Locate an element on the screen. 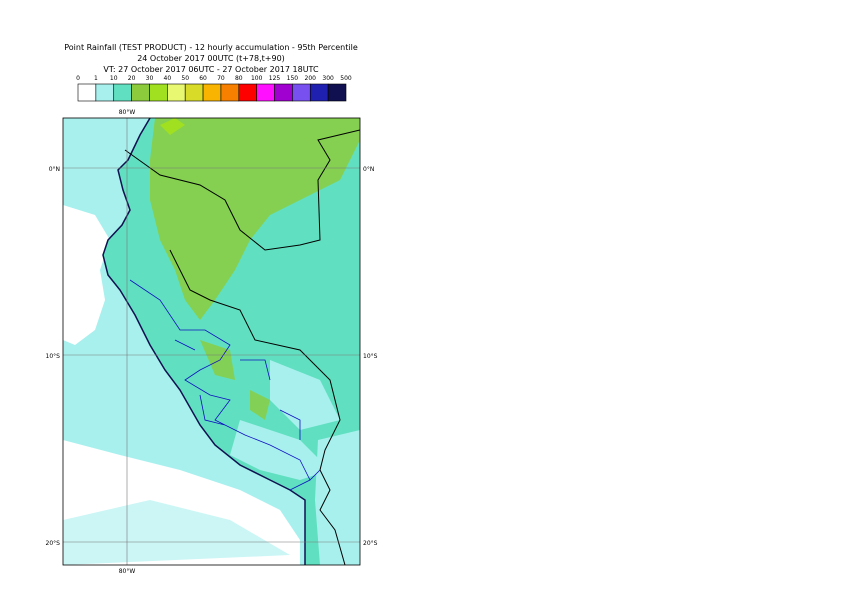  legend-label: 125 is located at coordinates (275, 78).